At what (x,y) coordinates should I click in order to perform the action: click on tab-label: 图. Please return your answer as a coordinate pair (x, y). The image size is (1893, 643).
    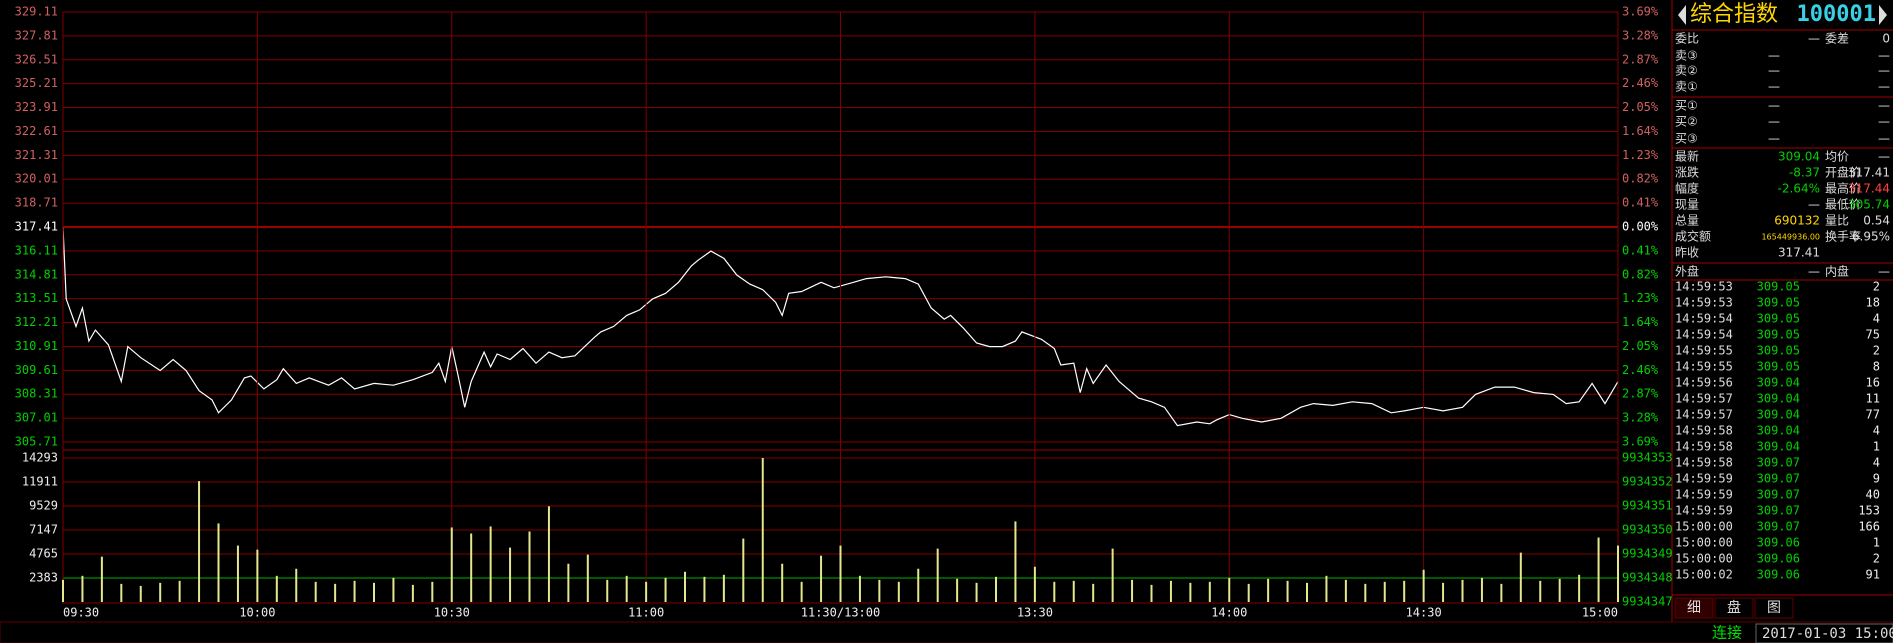
    Looking at the image, I should click on (1774, 608).